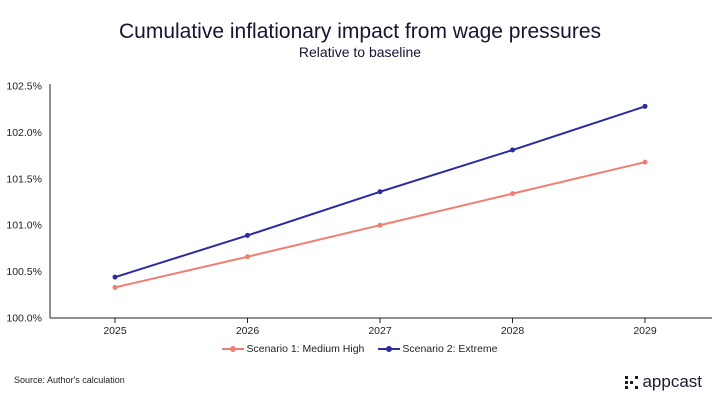  I want to click on x-tick-label: 2026, so click(248, 331).